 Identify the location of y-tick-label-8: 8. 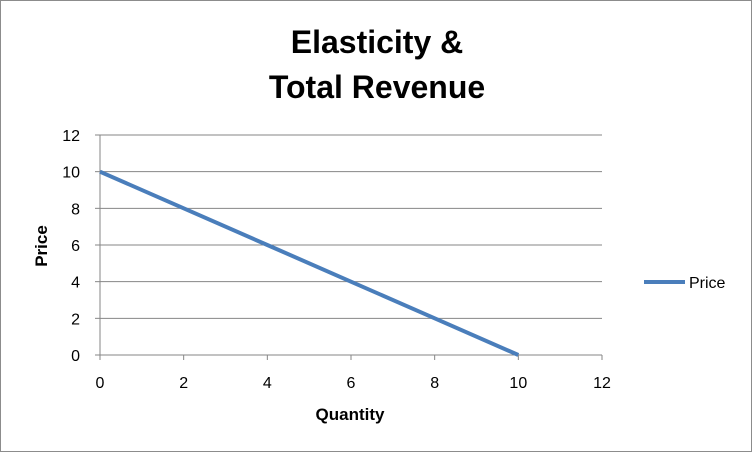
(75, 209).